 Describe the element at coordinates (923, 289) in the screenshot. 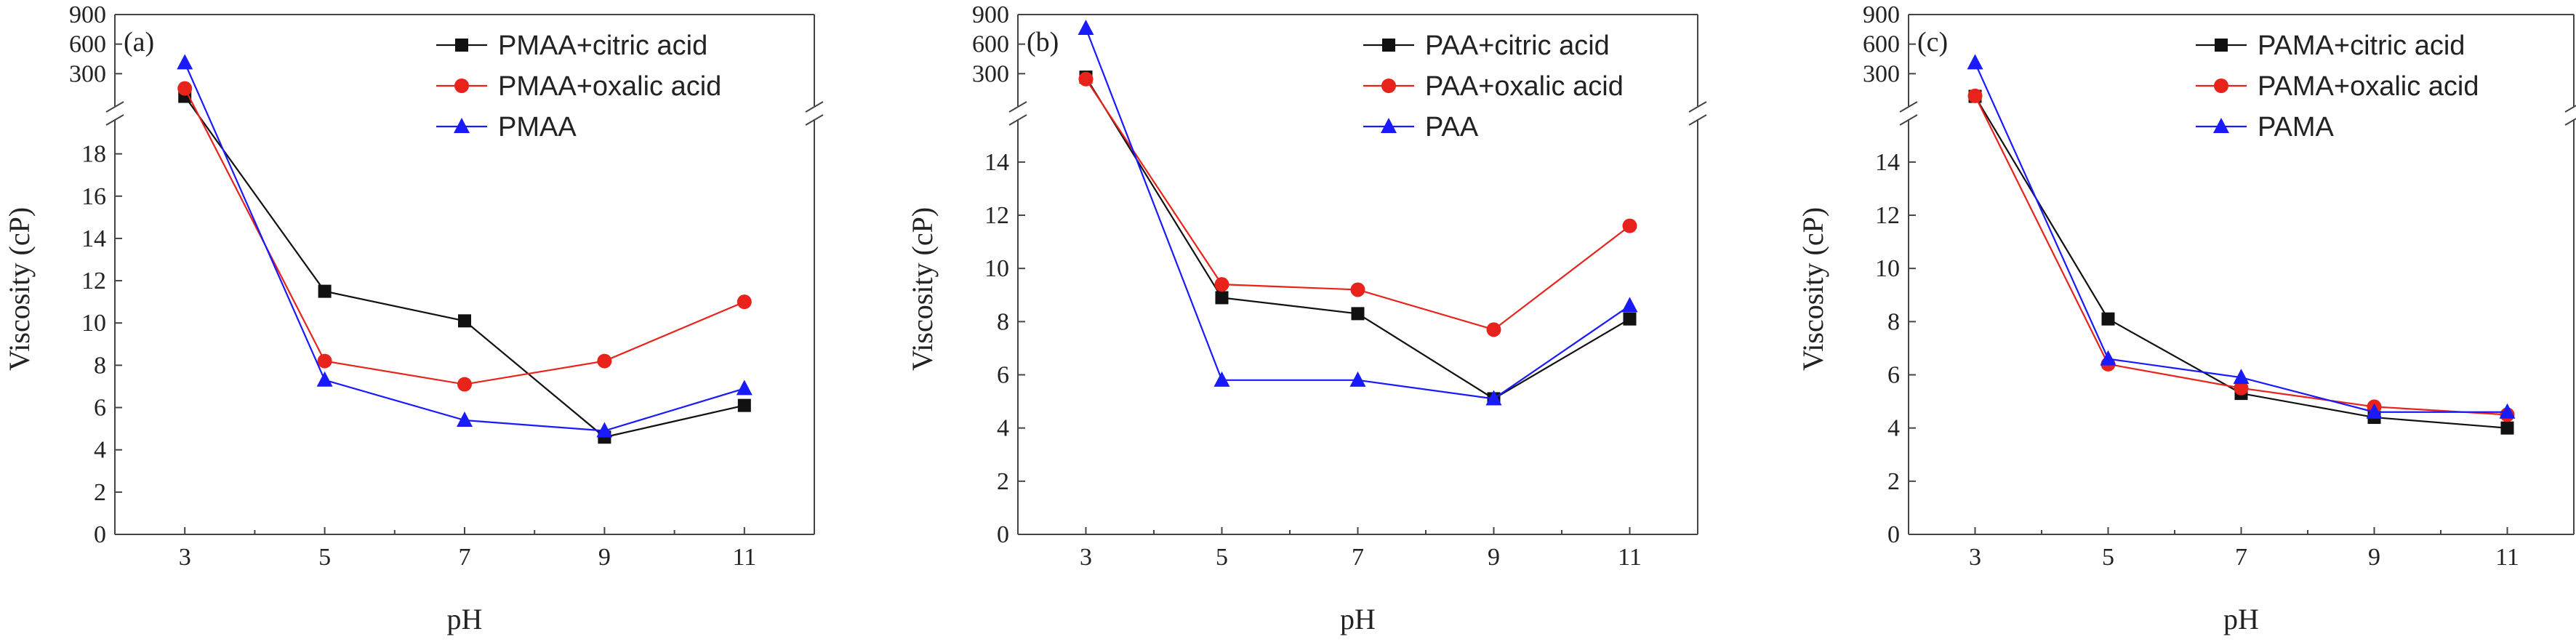

I see `y-axis-title: Viscosity (cP)` at that location.